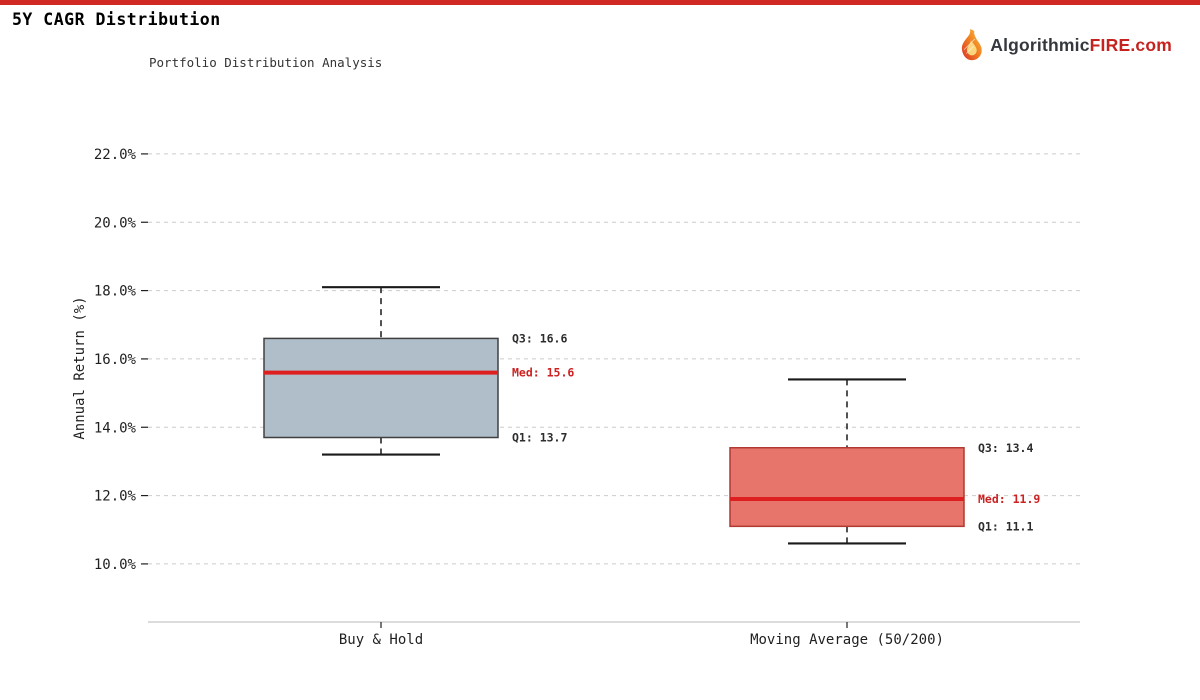  What do you see at coordinates (847, 640) in the screenshot?
I see `x-category-label-1: Moving Average (50/200)` at bounding box center [847, 640].